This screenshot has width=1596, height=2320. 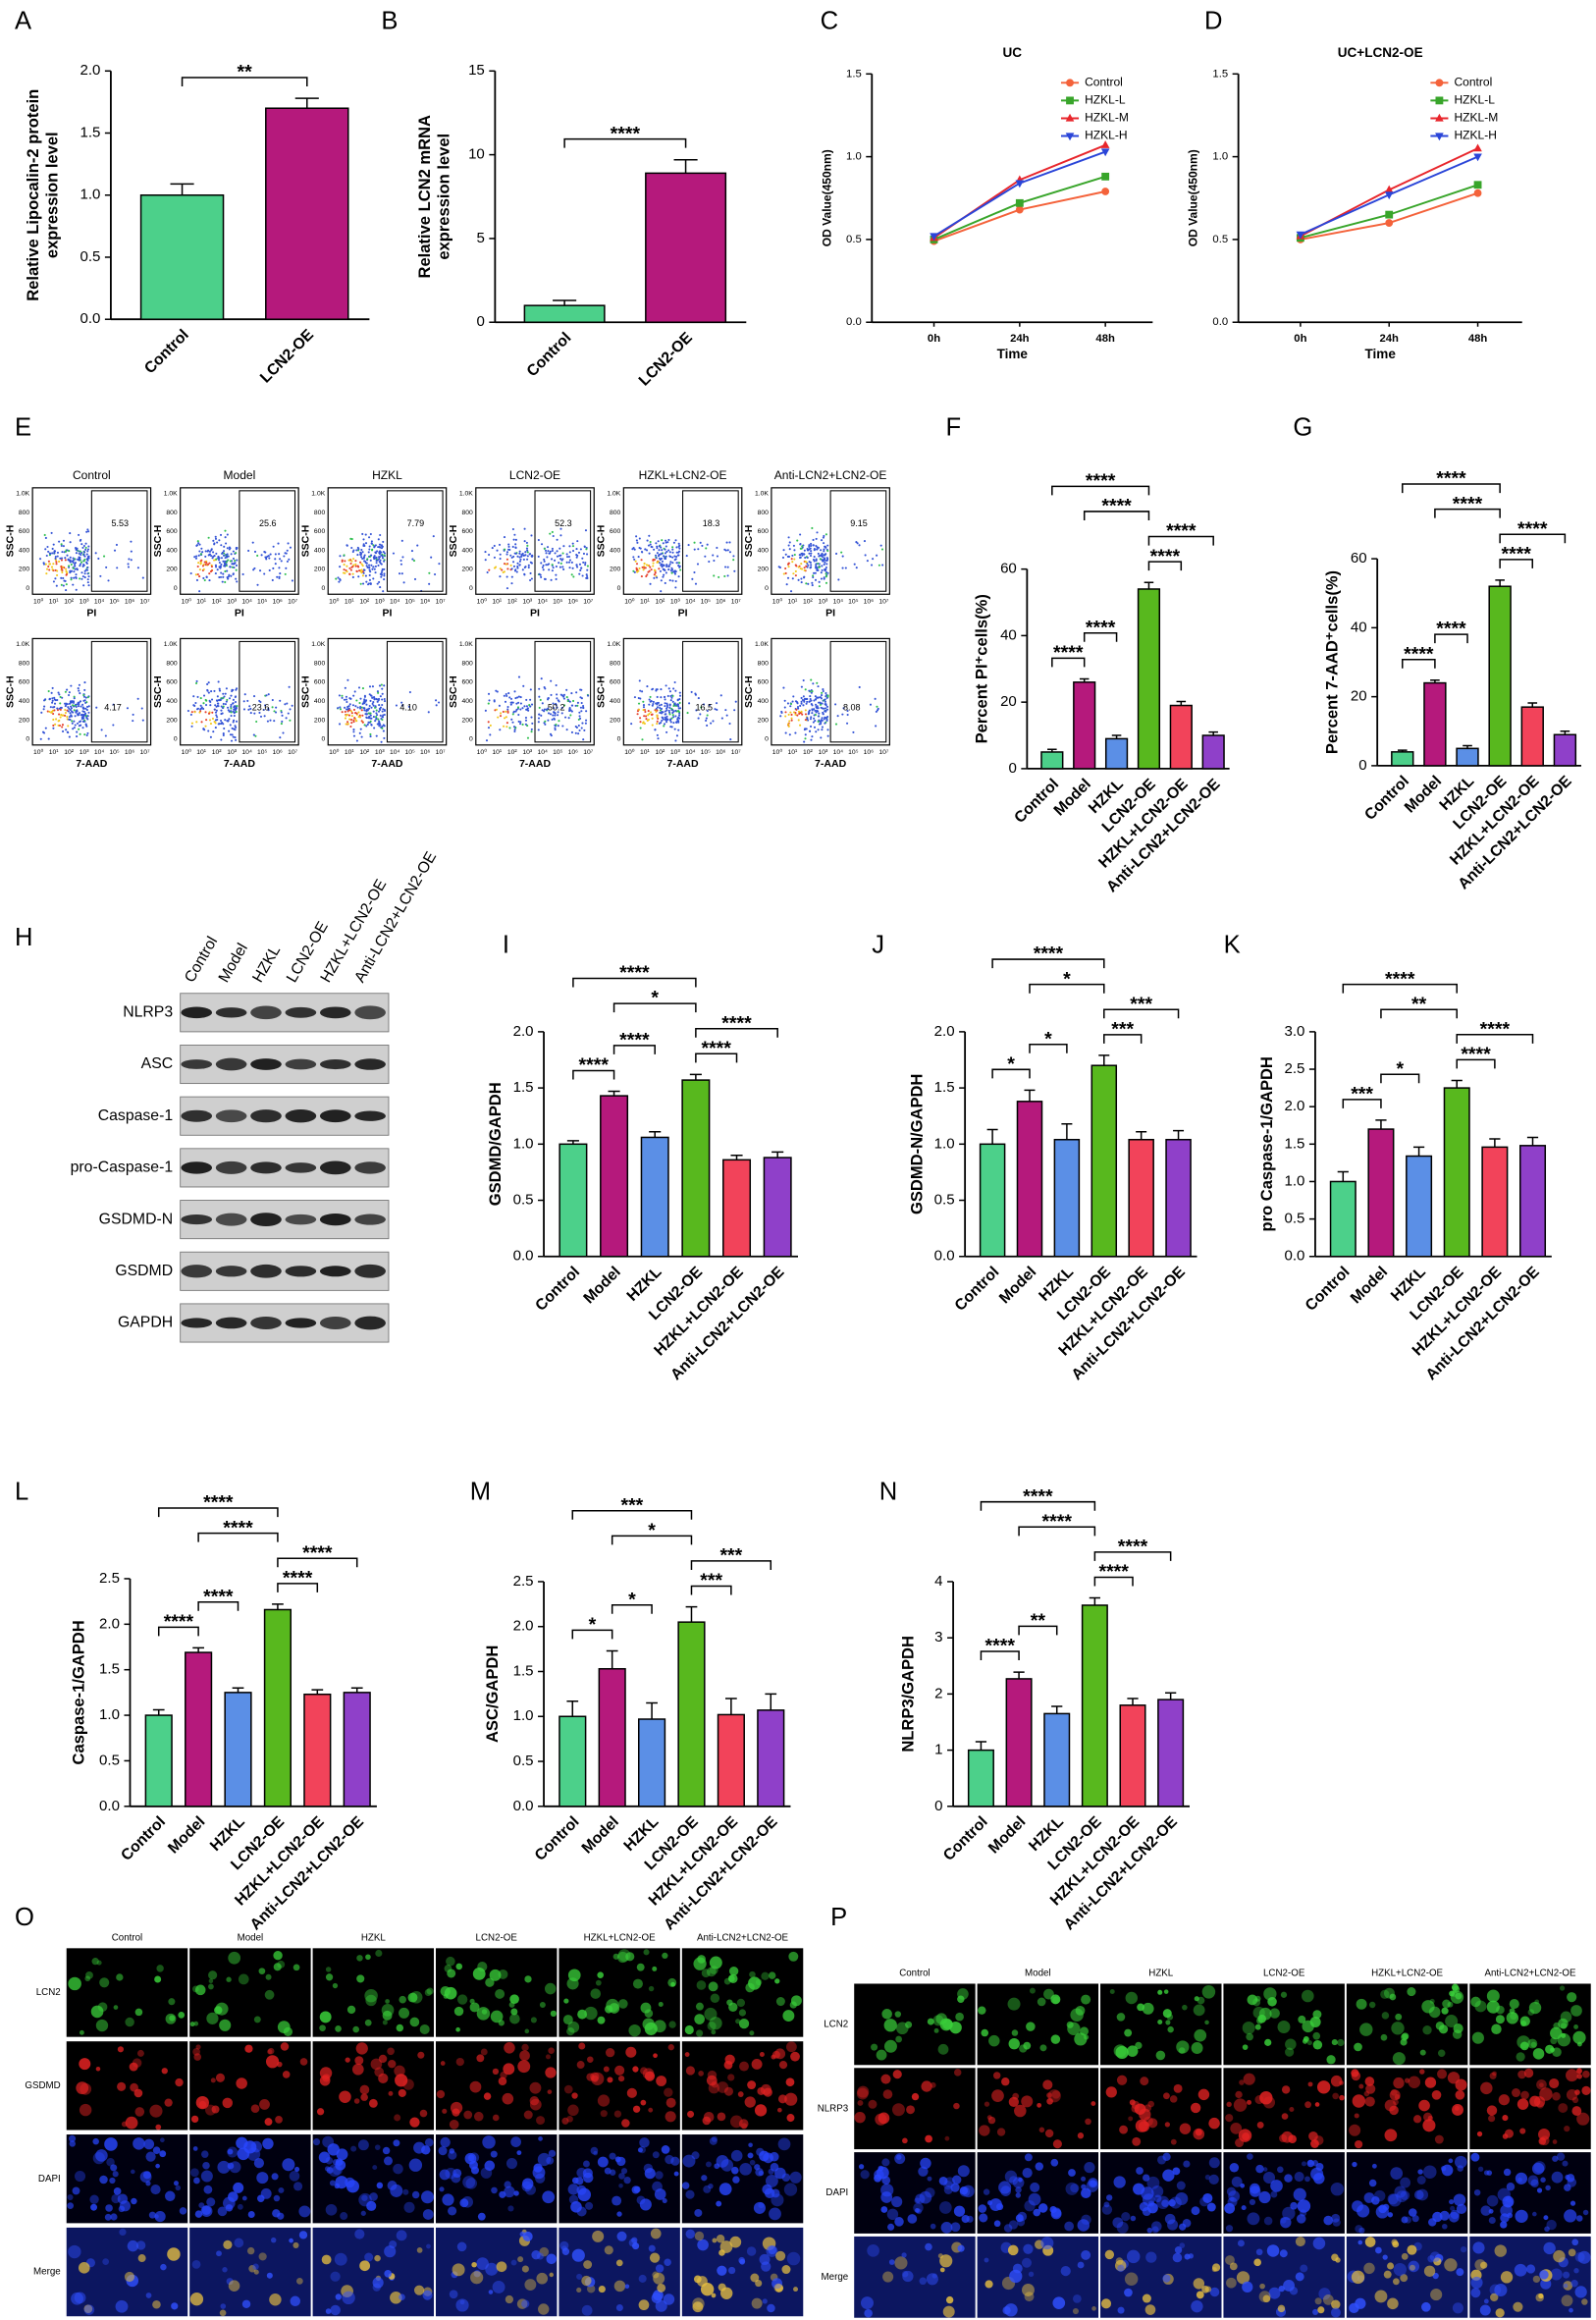 What do you see at coordinates (268, 523) in the screenshot?
I see `flow-gate-value: 25.6` at bounding box center [268, 523].